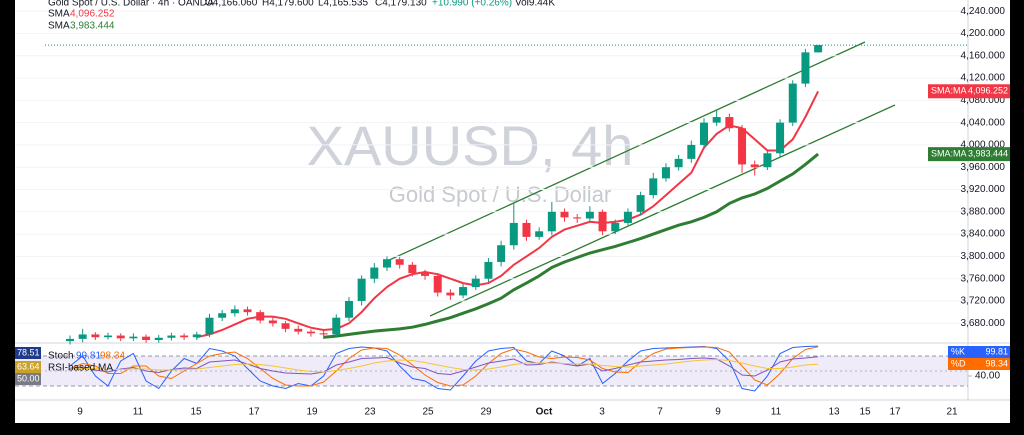 This screenshot has width=1024, height=435. What do you see at coordinates (996, 363) in the screenshot?
I see `osc-tag-value: 98.34` at bounding box center [996, 363].